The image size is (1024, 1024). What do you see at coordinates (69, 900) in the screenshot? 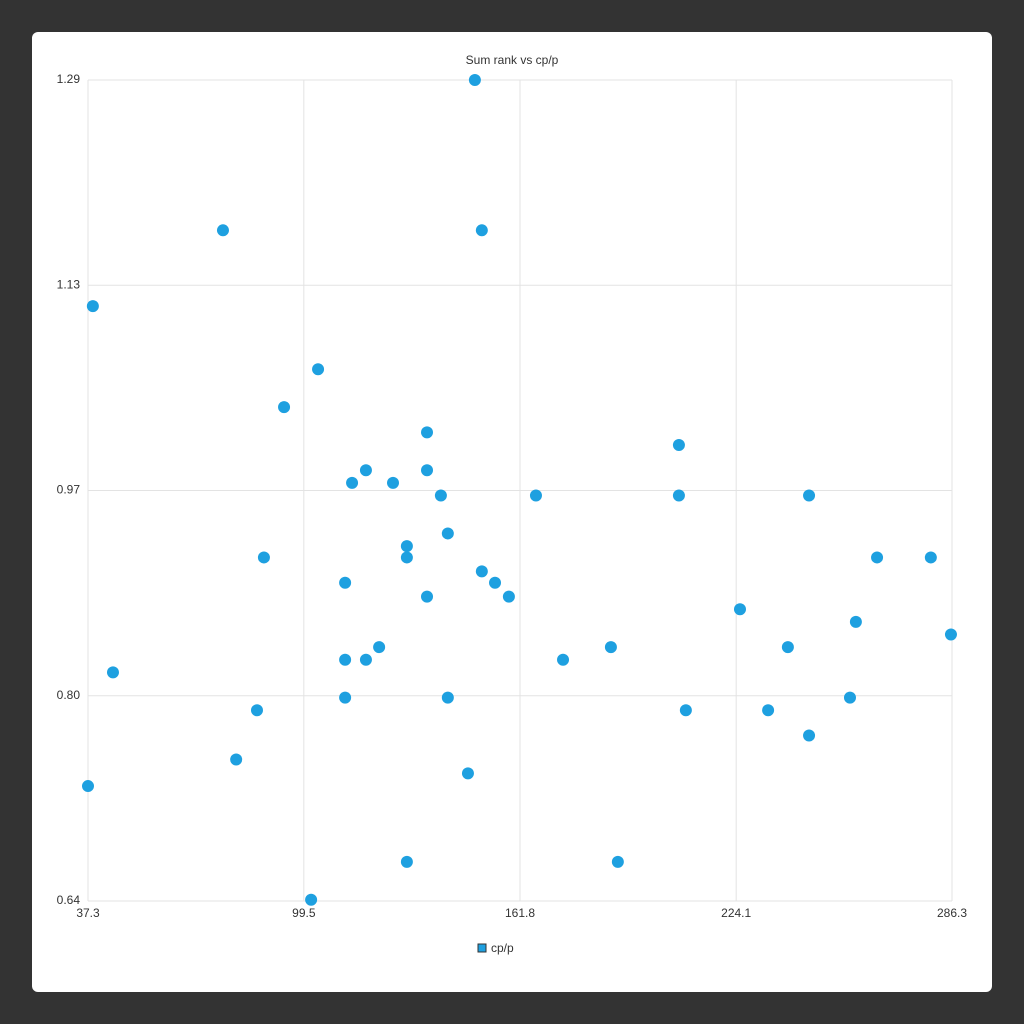
I see `y-tick-label: 0.64` at bounding box center [69, 900].